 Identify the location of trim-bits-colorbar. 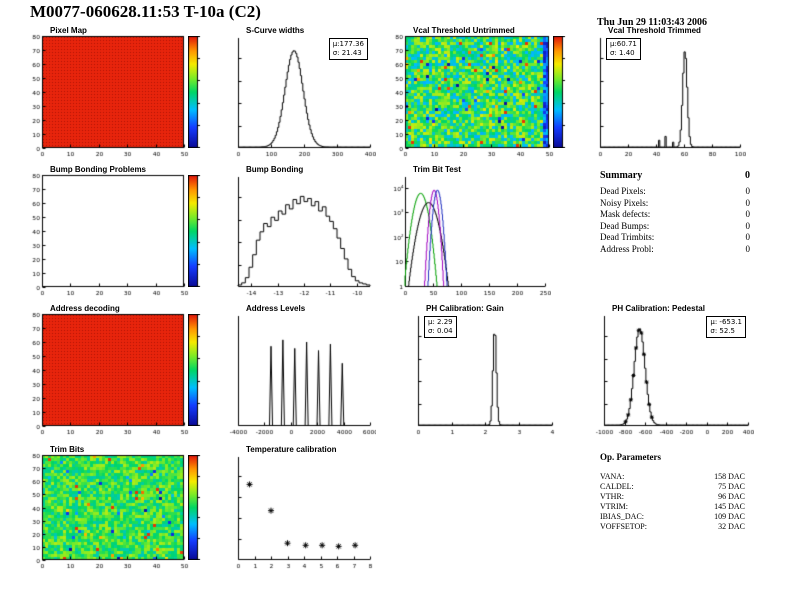
(196, 507).